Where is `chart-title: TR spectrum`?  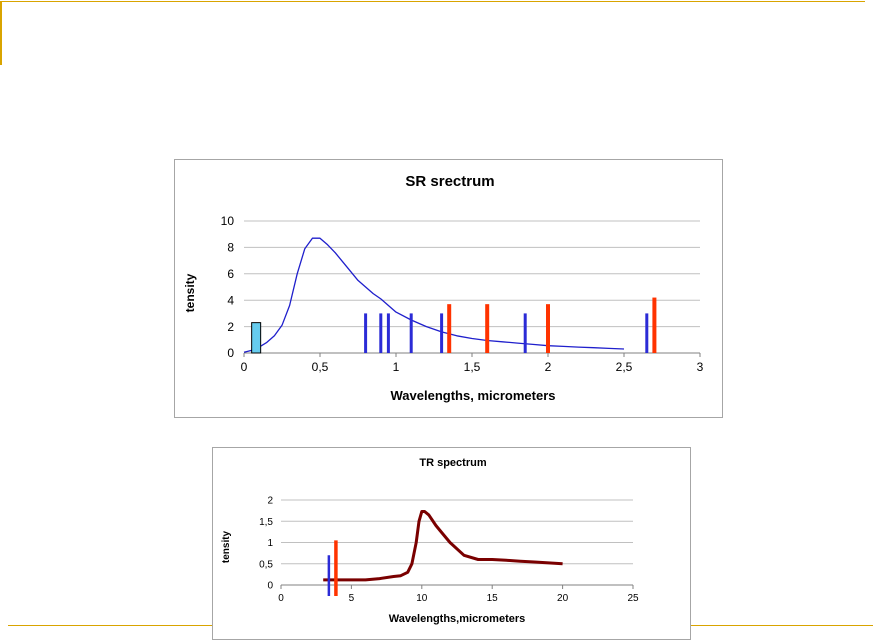 chart-title: TR spectrum is located at coordinates (452, 463).